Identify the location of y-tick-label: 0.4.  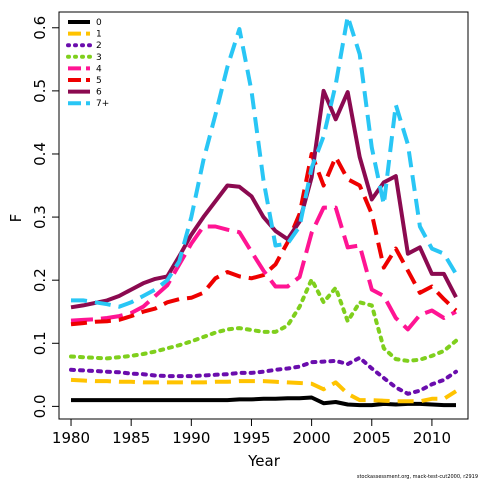
(40, 154).